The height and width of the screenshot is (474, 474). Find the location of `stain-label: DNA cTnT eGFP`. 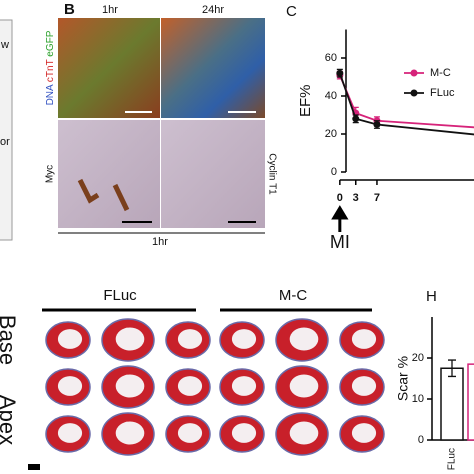

stain-label: DNA cTnT eGFP is located at coordinates (50, 67).